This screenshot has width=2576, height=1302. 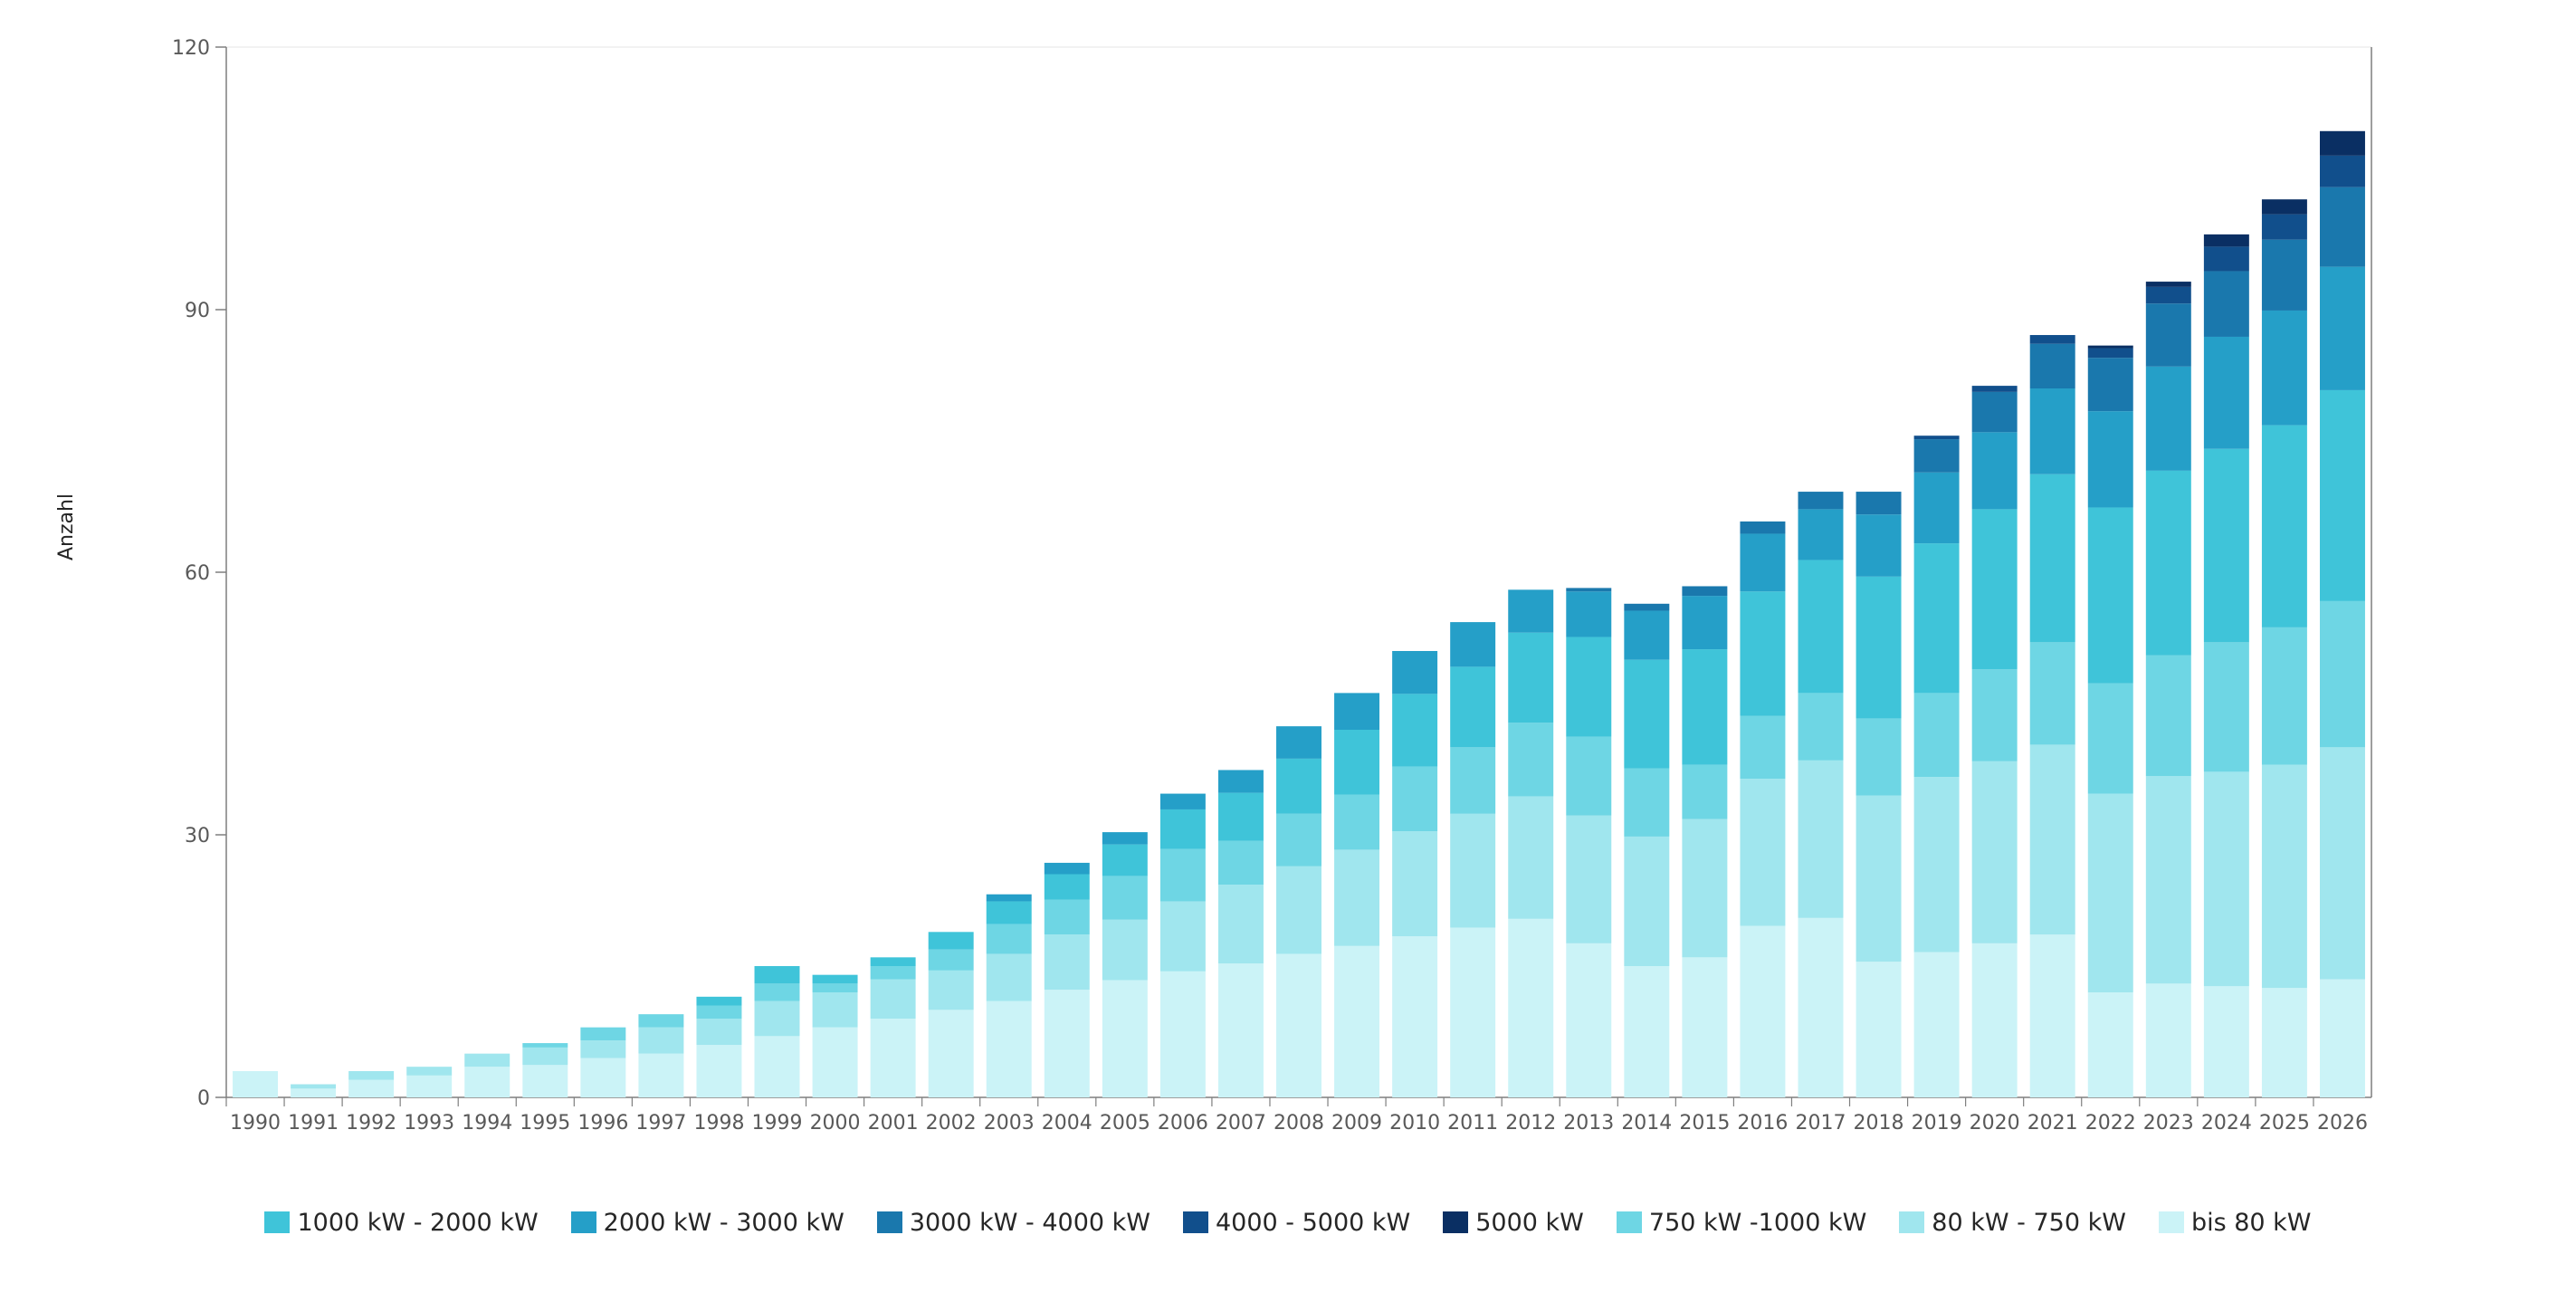 What do you see at coordinates (314, 1092) in the screenshot?
I see `bar-segment-1991-bis-80-kw` at bounding box center [314, 1092].